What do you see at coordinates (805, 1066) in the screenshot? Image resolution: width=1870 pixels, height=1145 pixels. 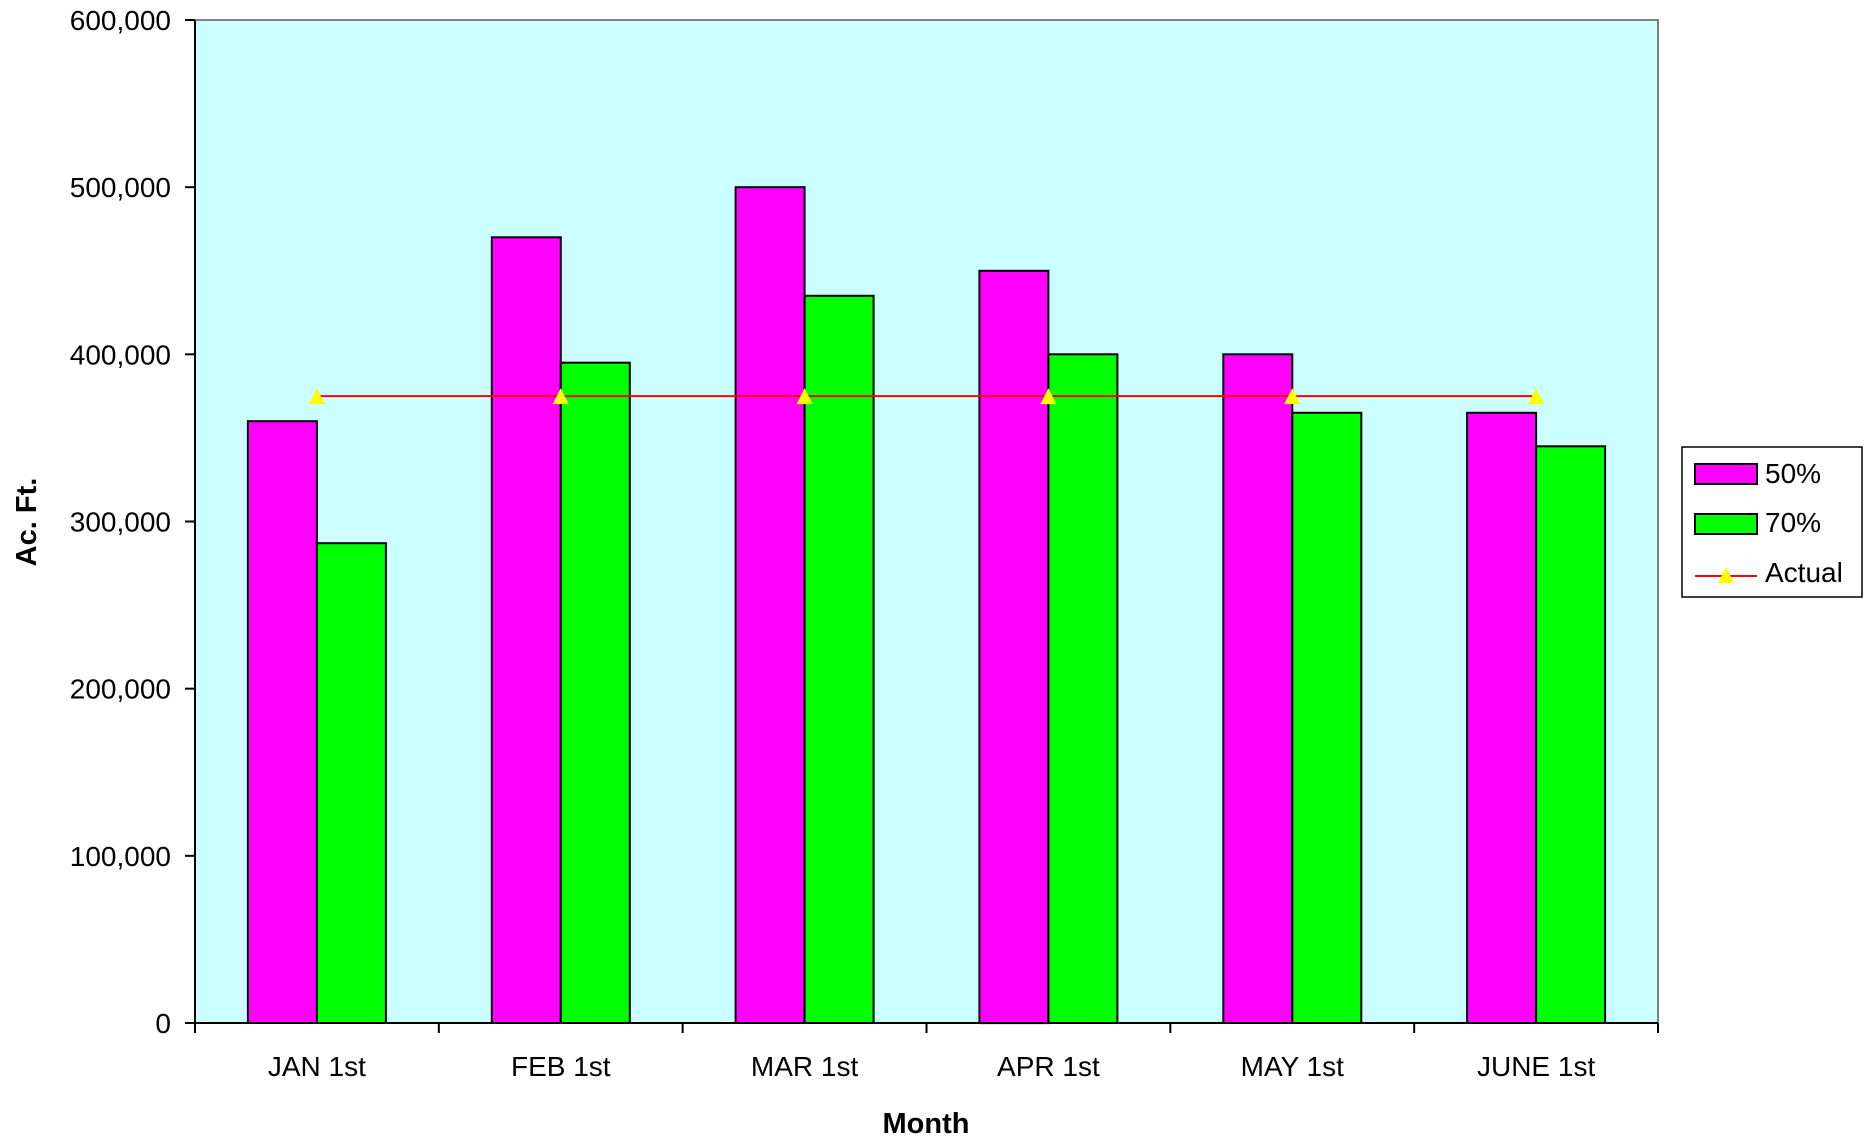 I see `x-tick-label-mar-1st: MAR 1st` at bounding box center [805, 1066].